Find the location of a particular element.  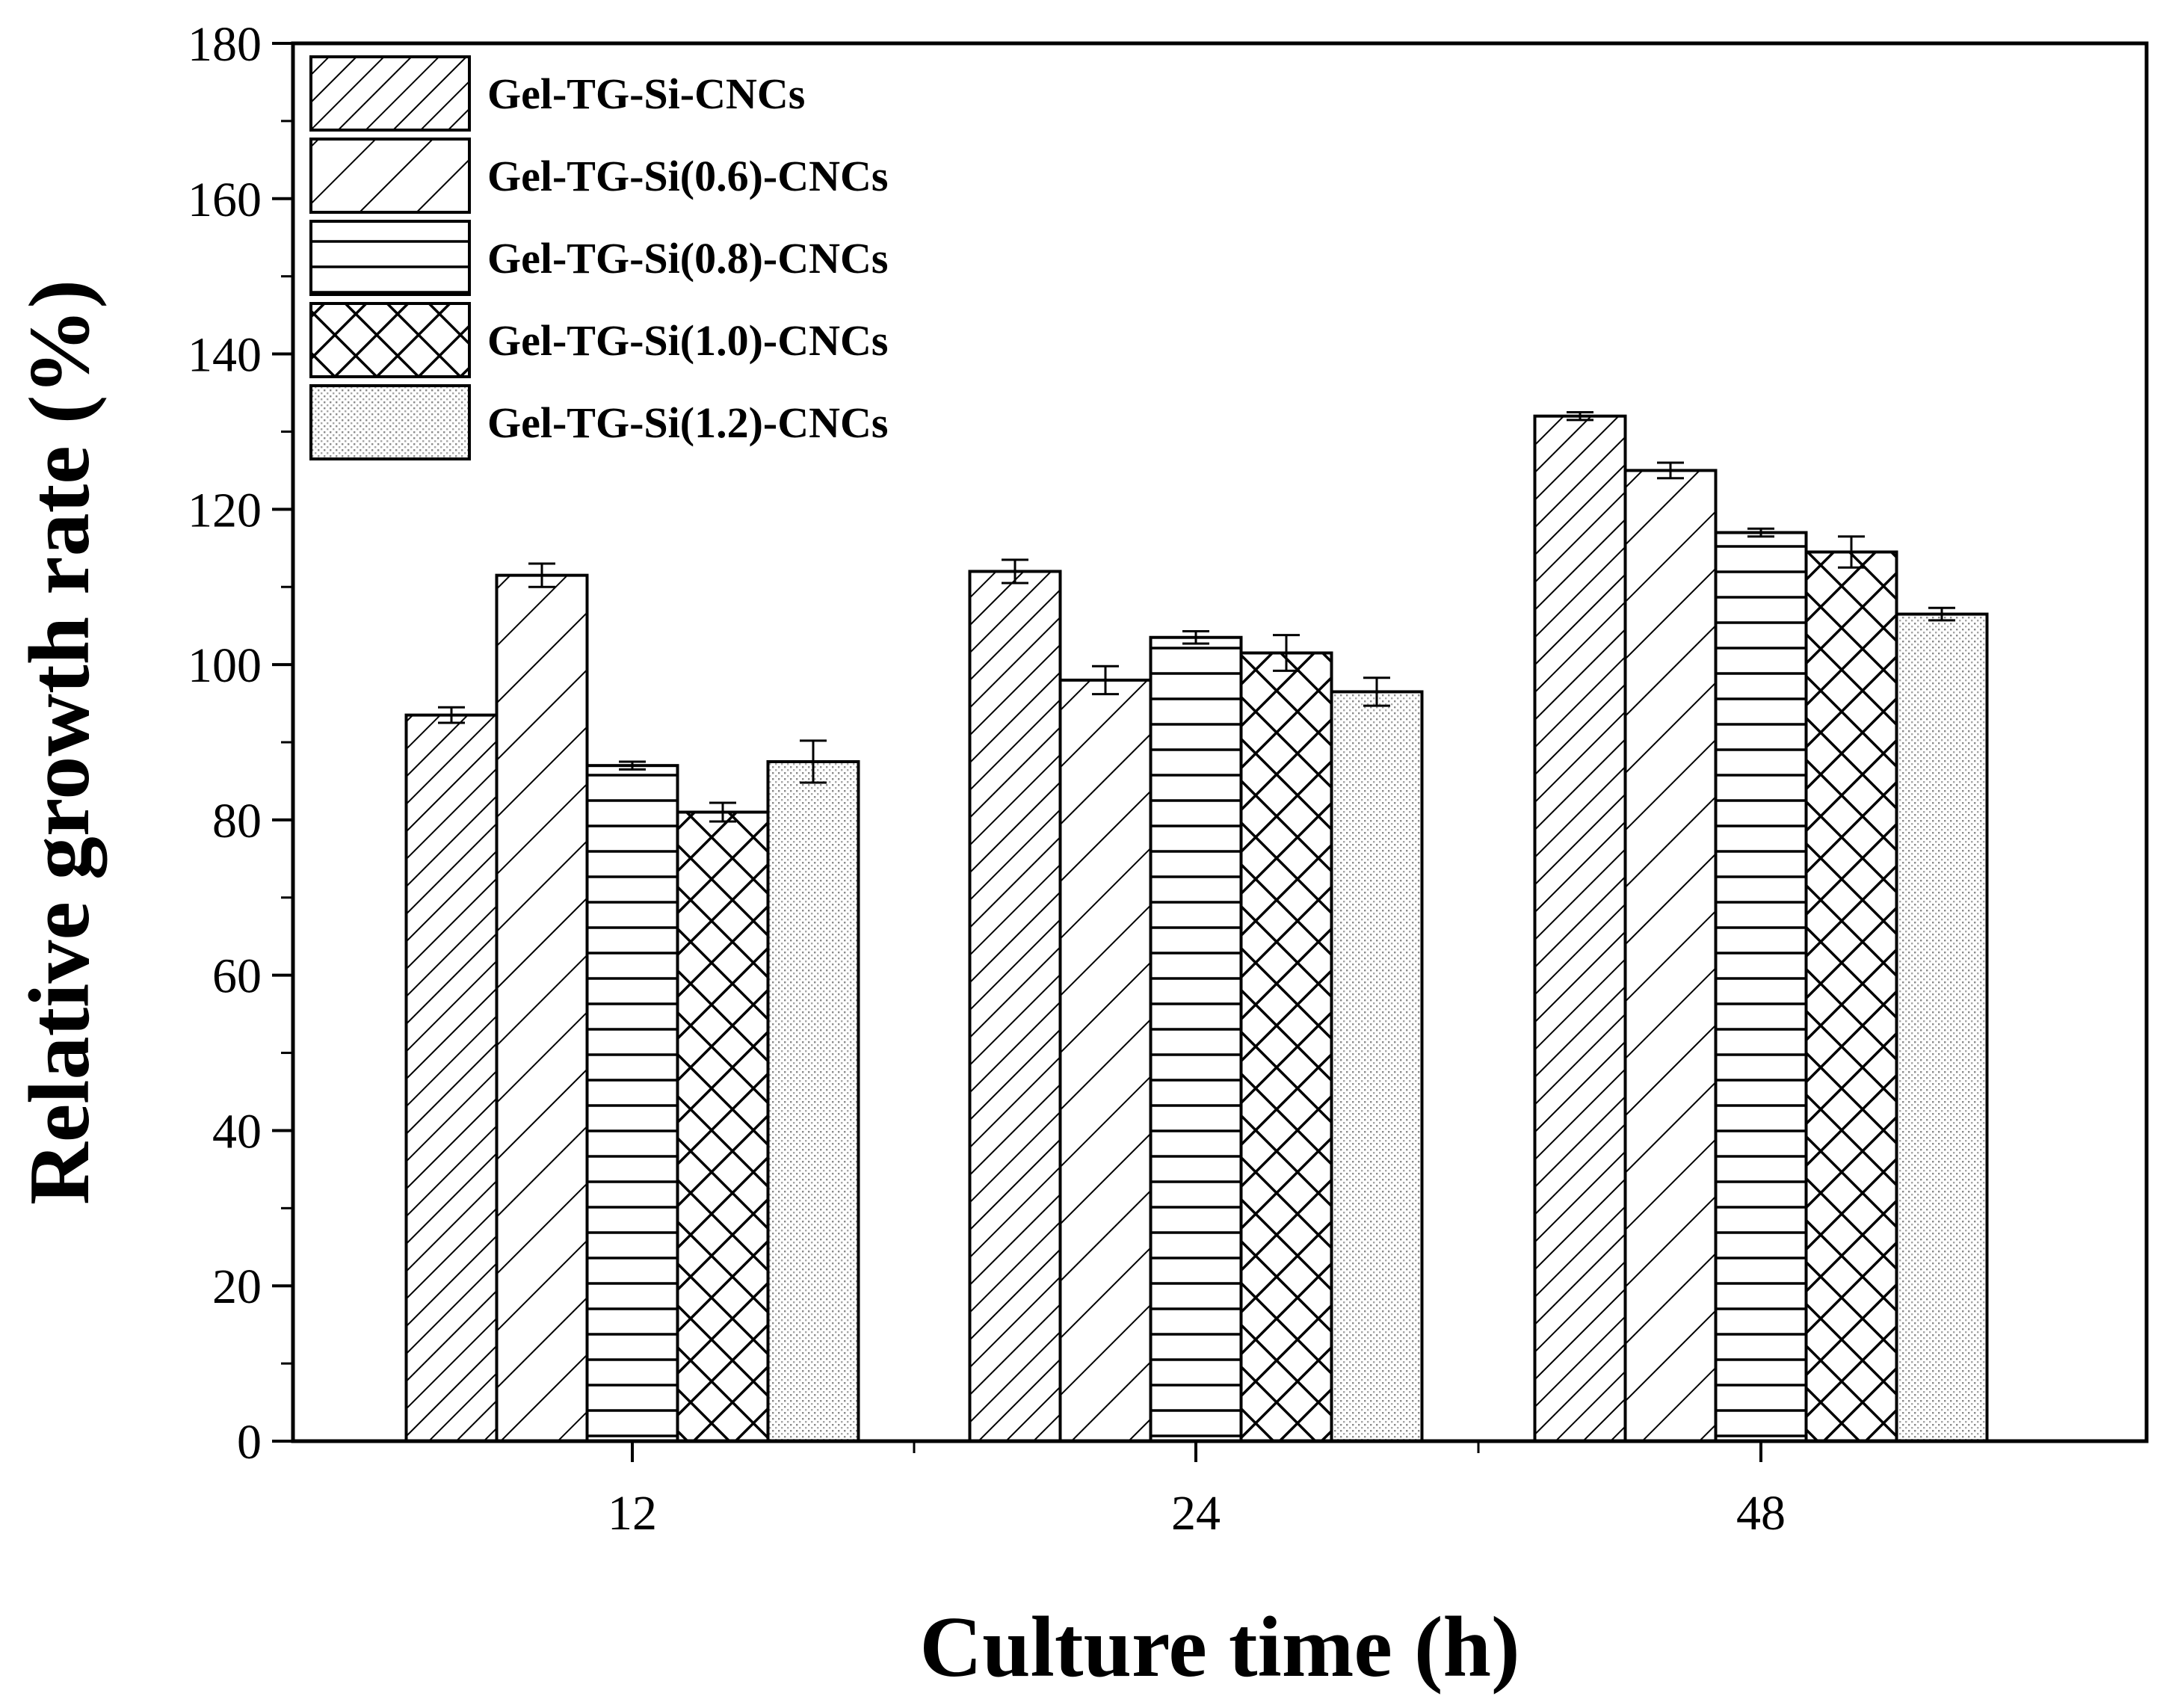

y-tick-label-100: 100 is located at coordinates (225, 665).